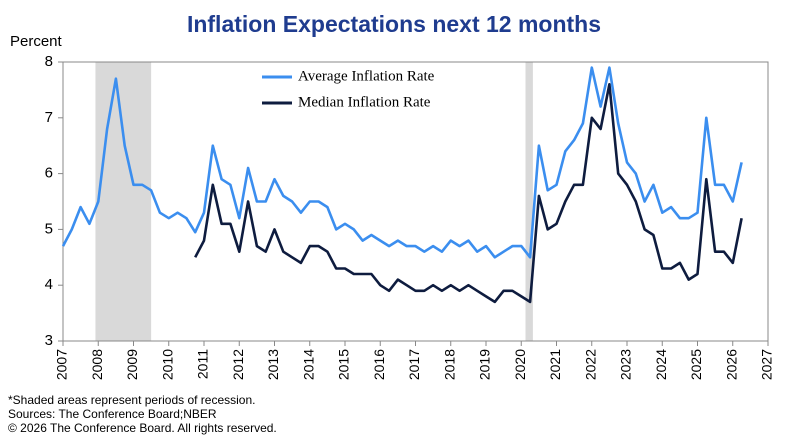 The width and height of the screenshot is (789, 444). Describe the element at coordinates (36, 41) in the screenshot. I see `y-axis-label: Percent` at that location.